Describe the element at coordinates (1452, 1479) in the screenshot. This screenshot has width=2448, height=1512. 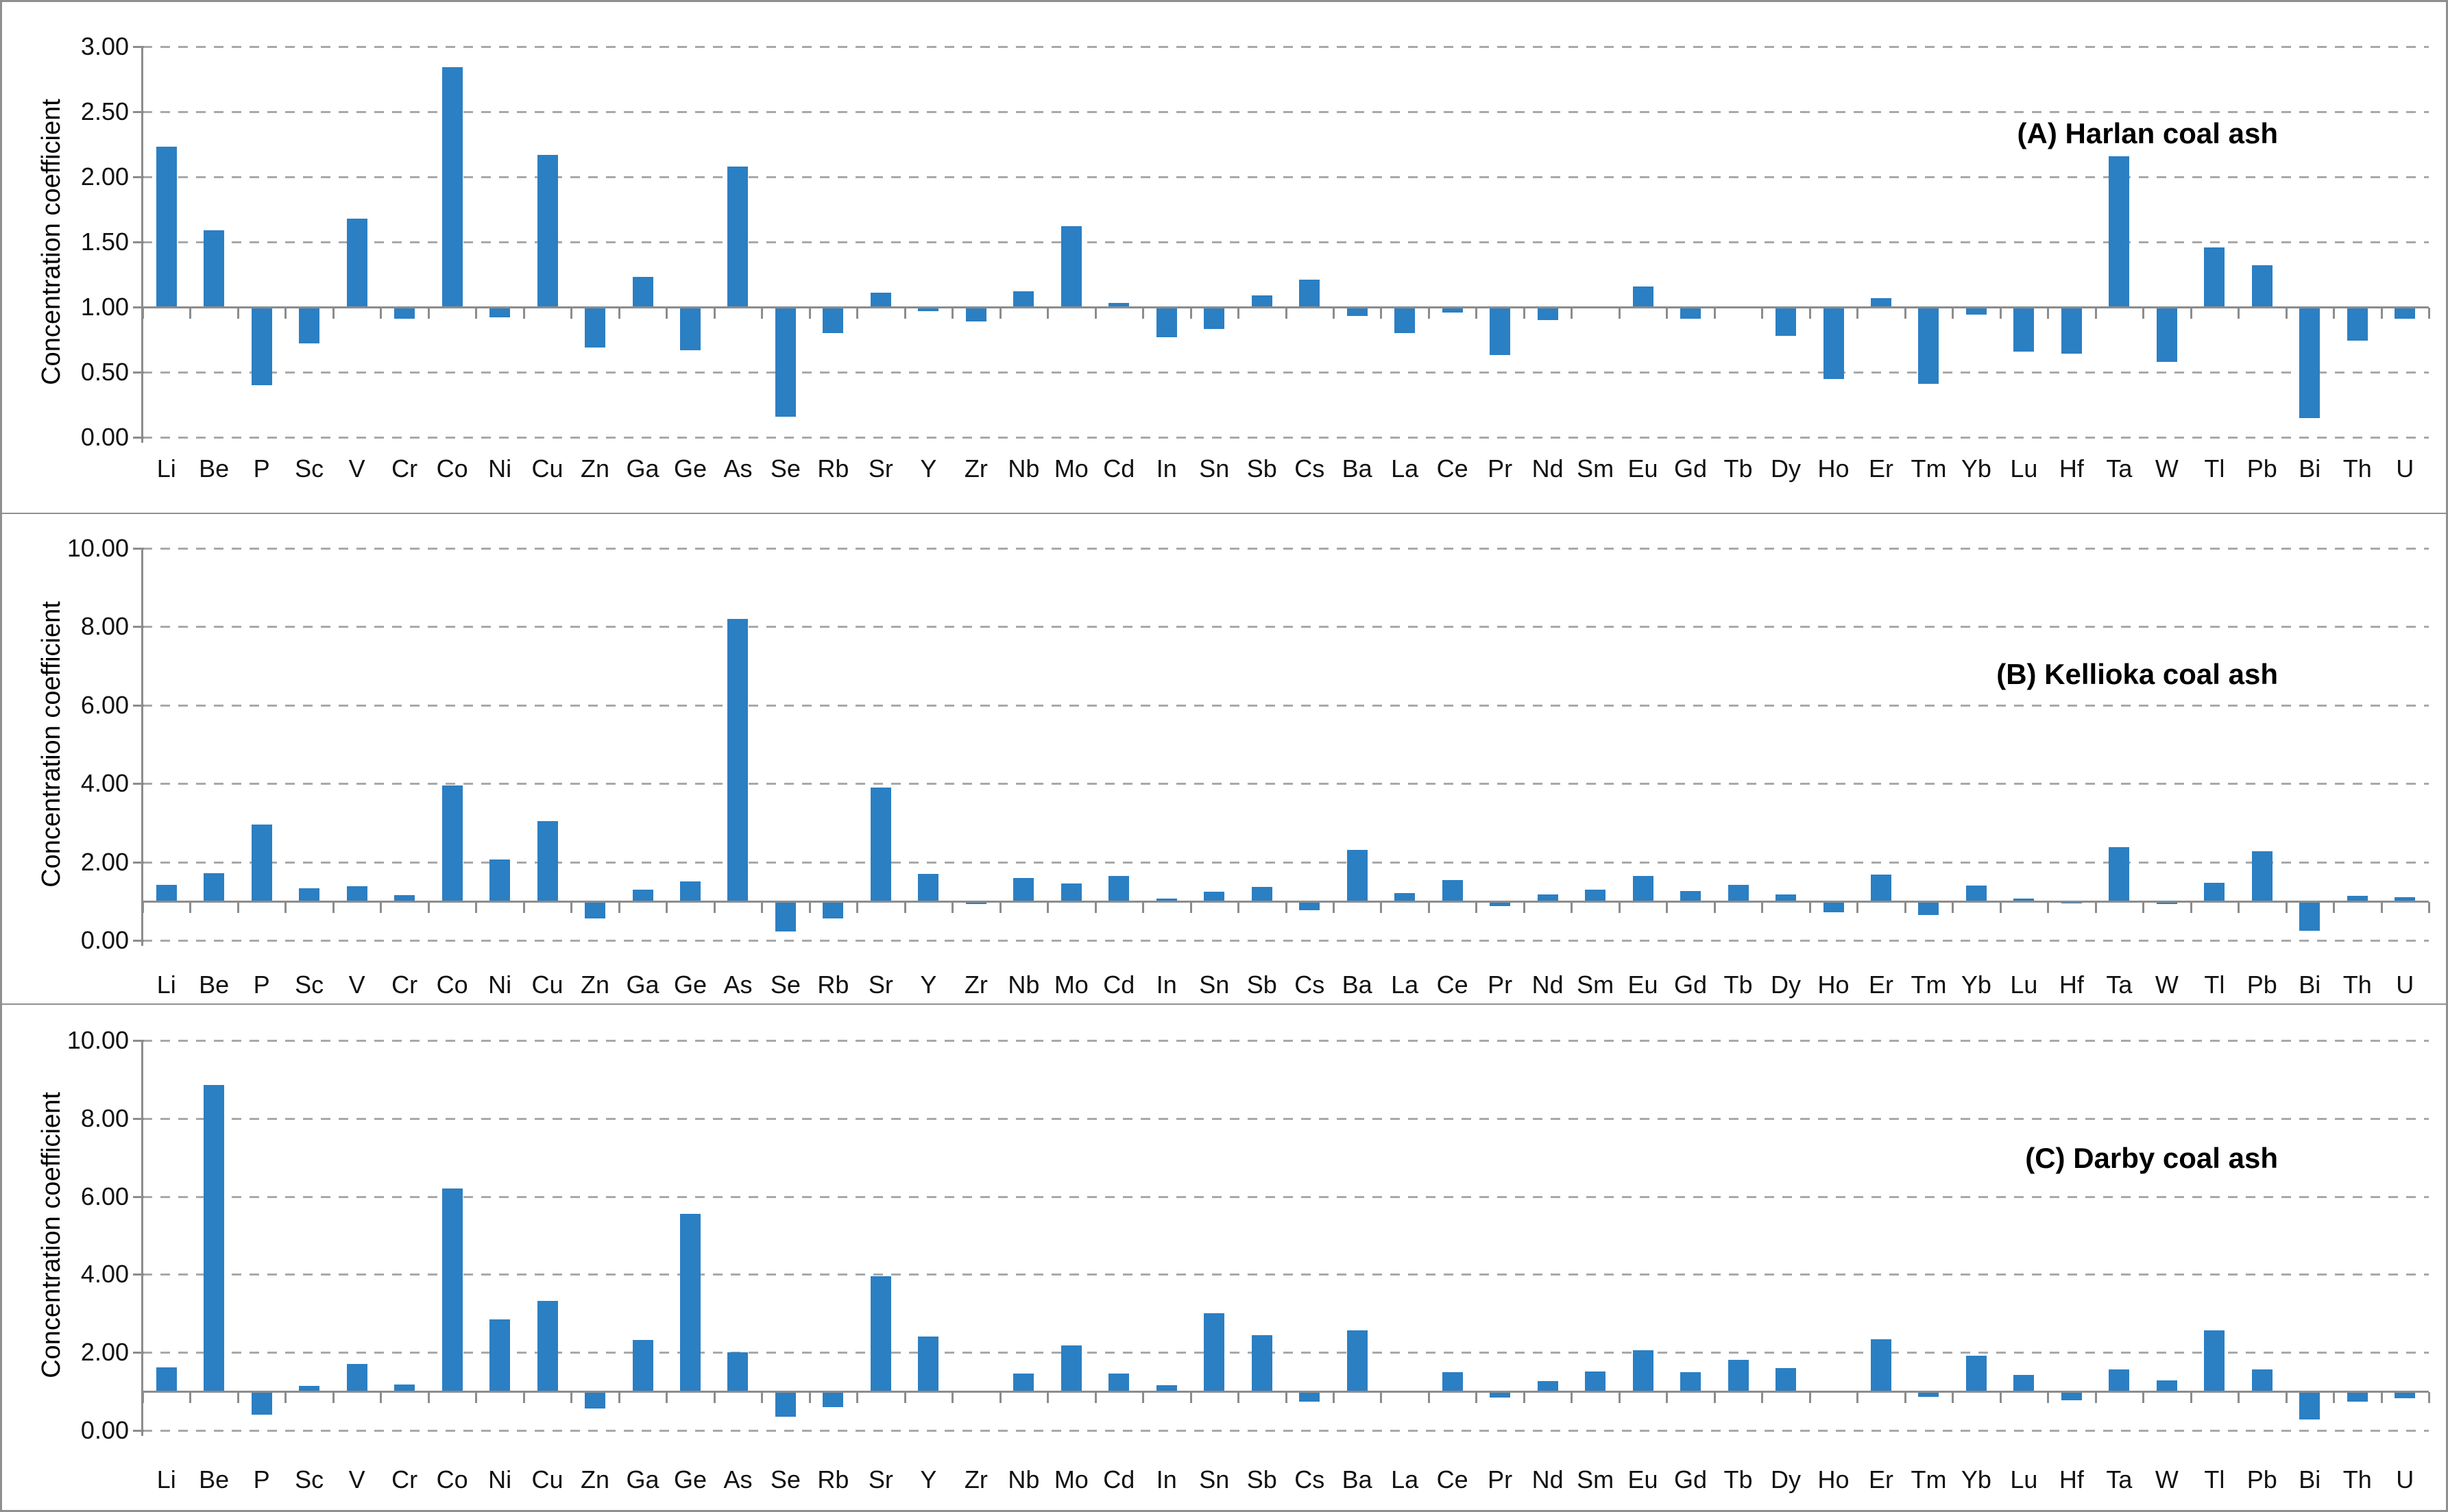
I see `x-category-label-Ce: Ce` at that location.